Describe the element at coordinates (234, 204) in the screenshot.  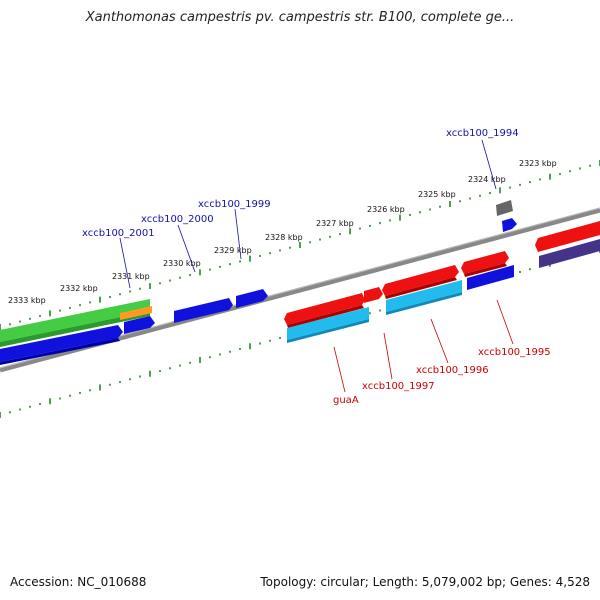
I see `gene-label-xccb100-1999: xccb100_1999` at that location.